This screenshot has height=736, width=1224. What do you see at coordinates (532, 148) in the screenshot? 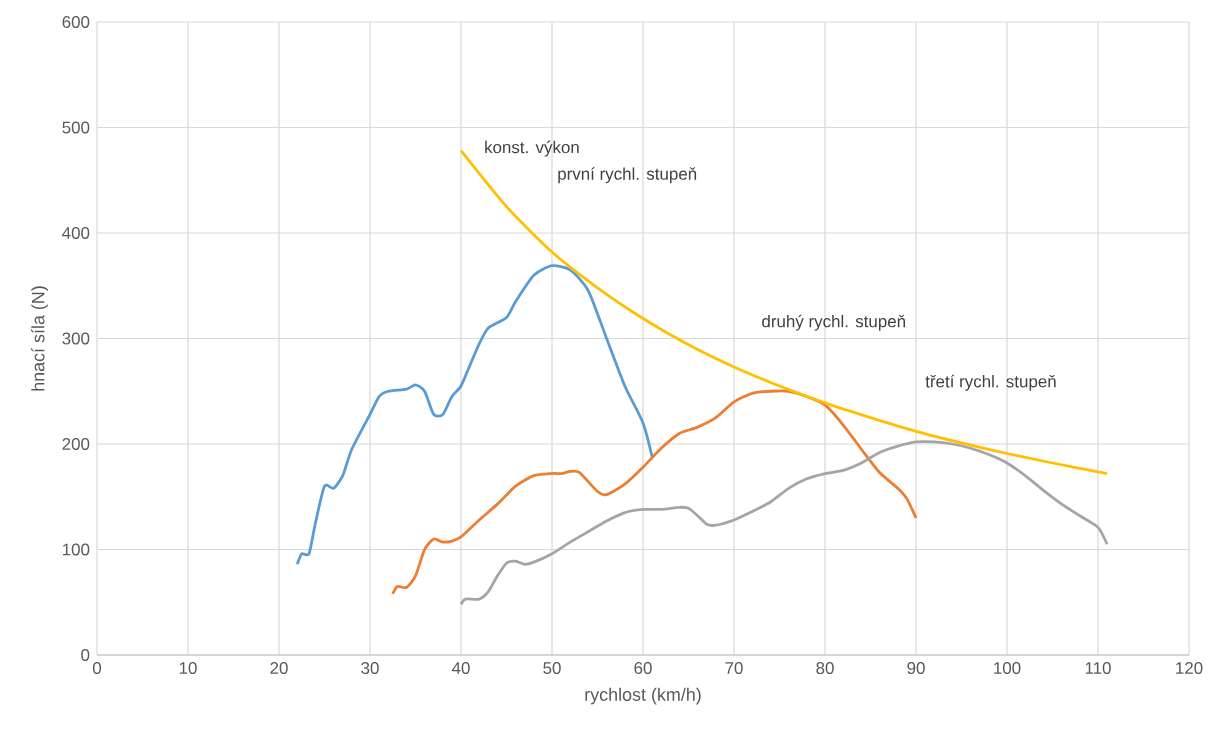
I see `annotation: konst. výkon` at bounding box center [532, 148].